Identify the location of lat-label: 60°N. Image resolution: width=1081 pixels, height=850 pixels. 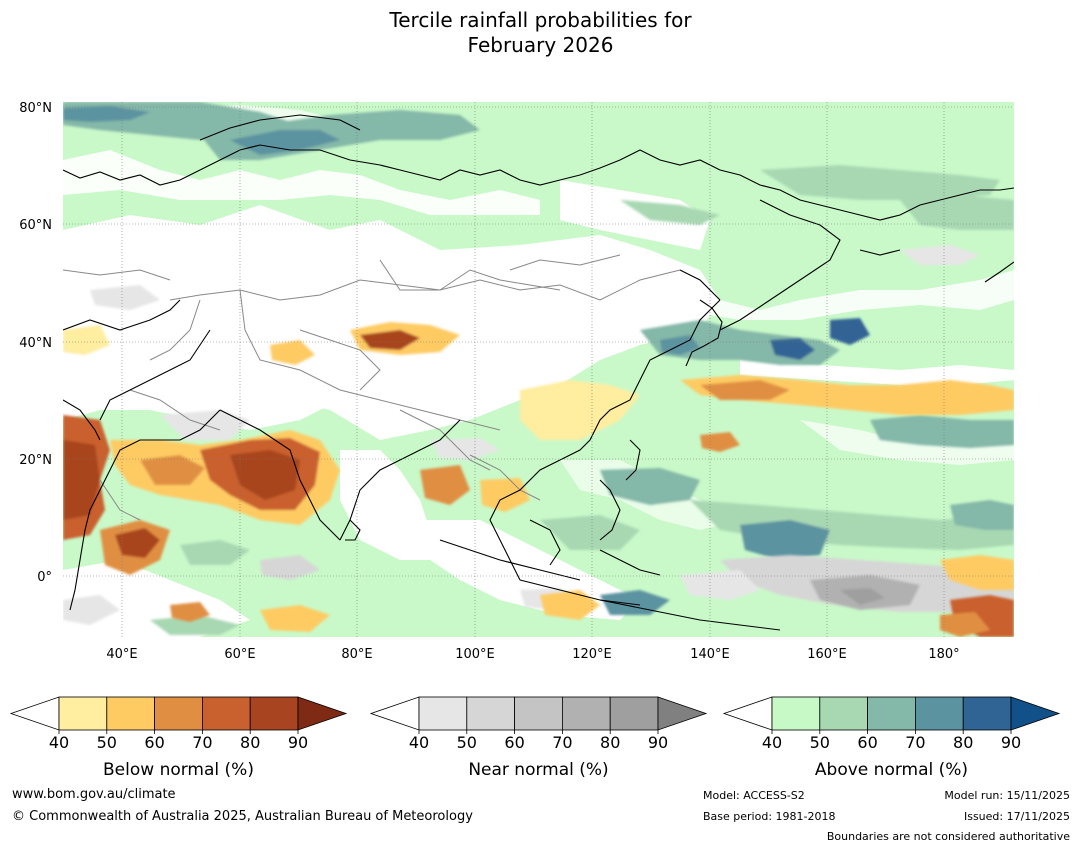
(35, 225).